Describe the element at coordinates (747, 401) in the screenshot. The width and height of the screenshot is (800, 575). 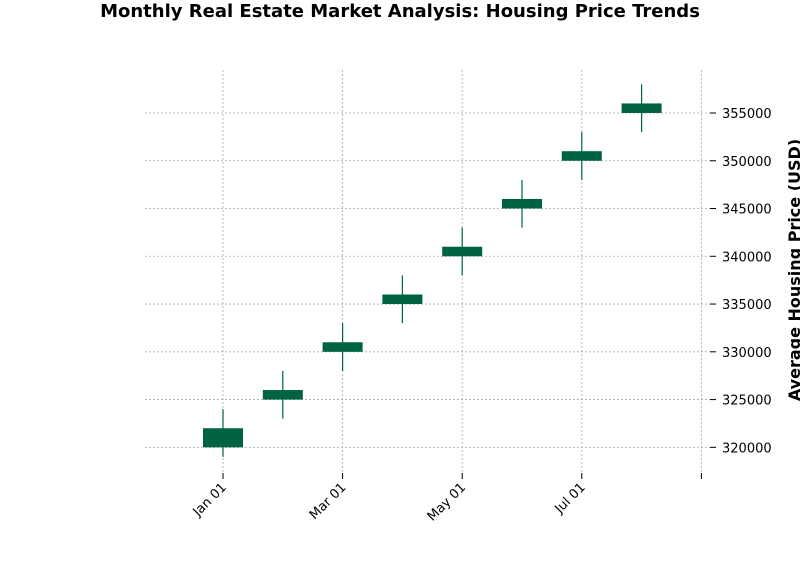
I see `y-tick-label: 325000` at that location.